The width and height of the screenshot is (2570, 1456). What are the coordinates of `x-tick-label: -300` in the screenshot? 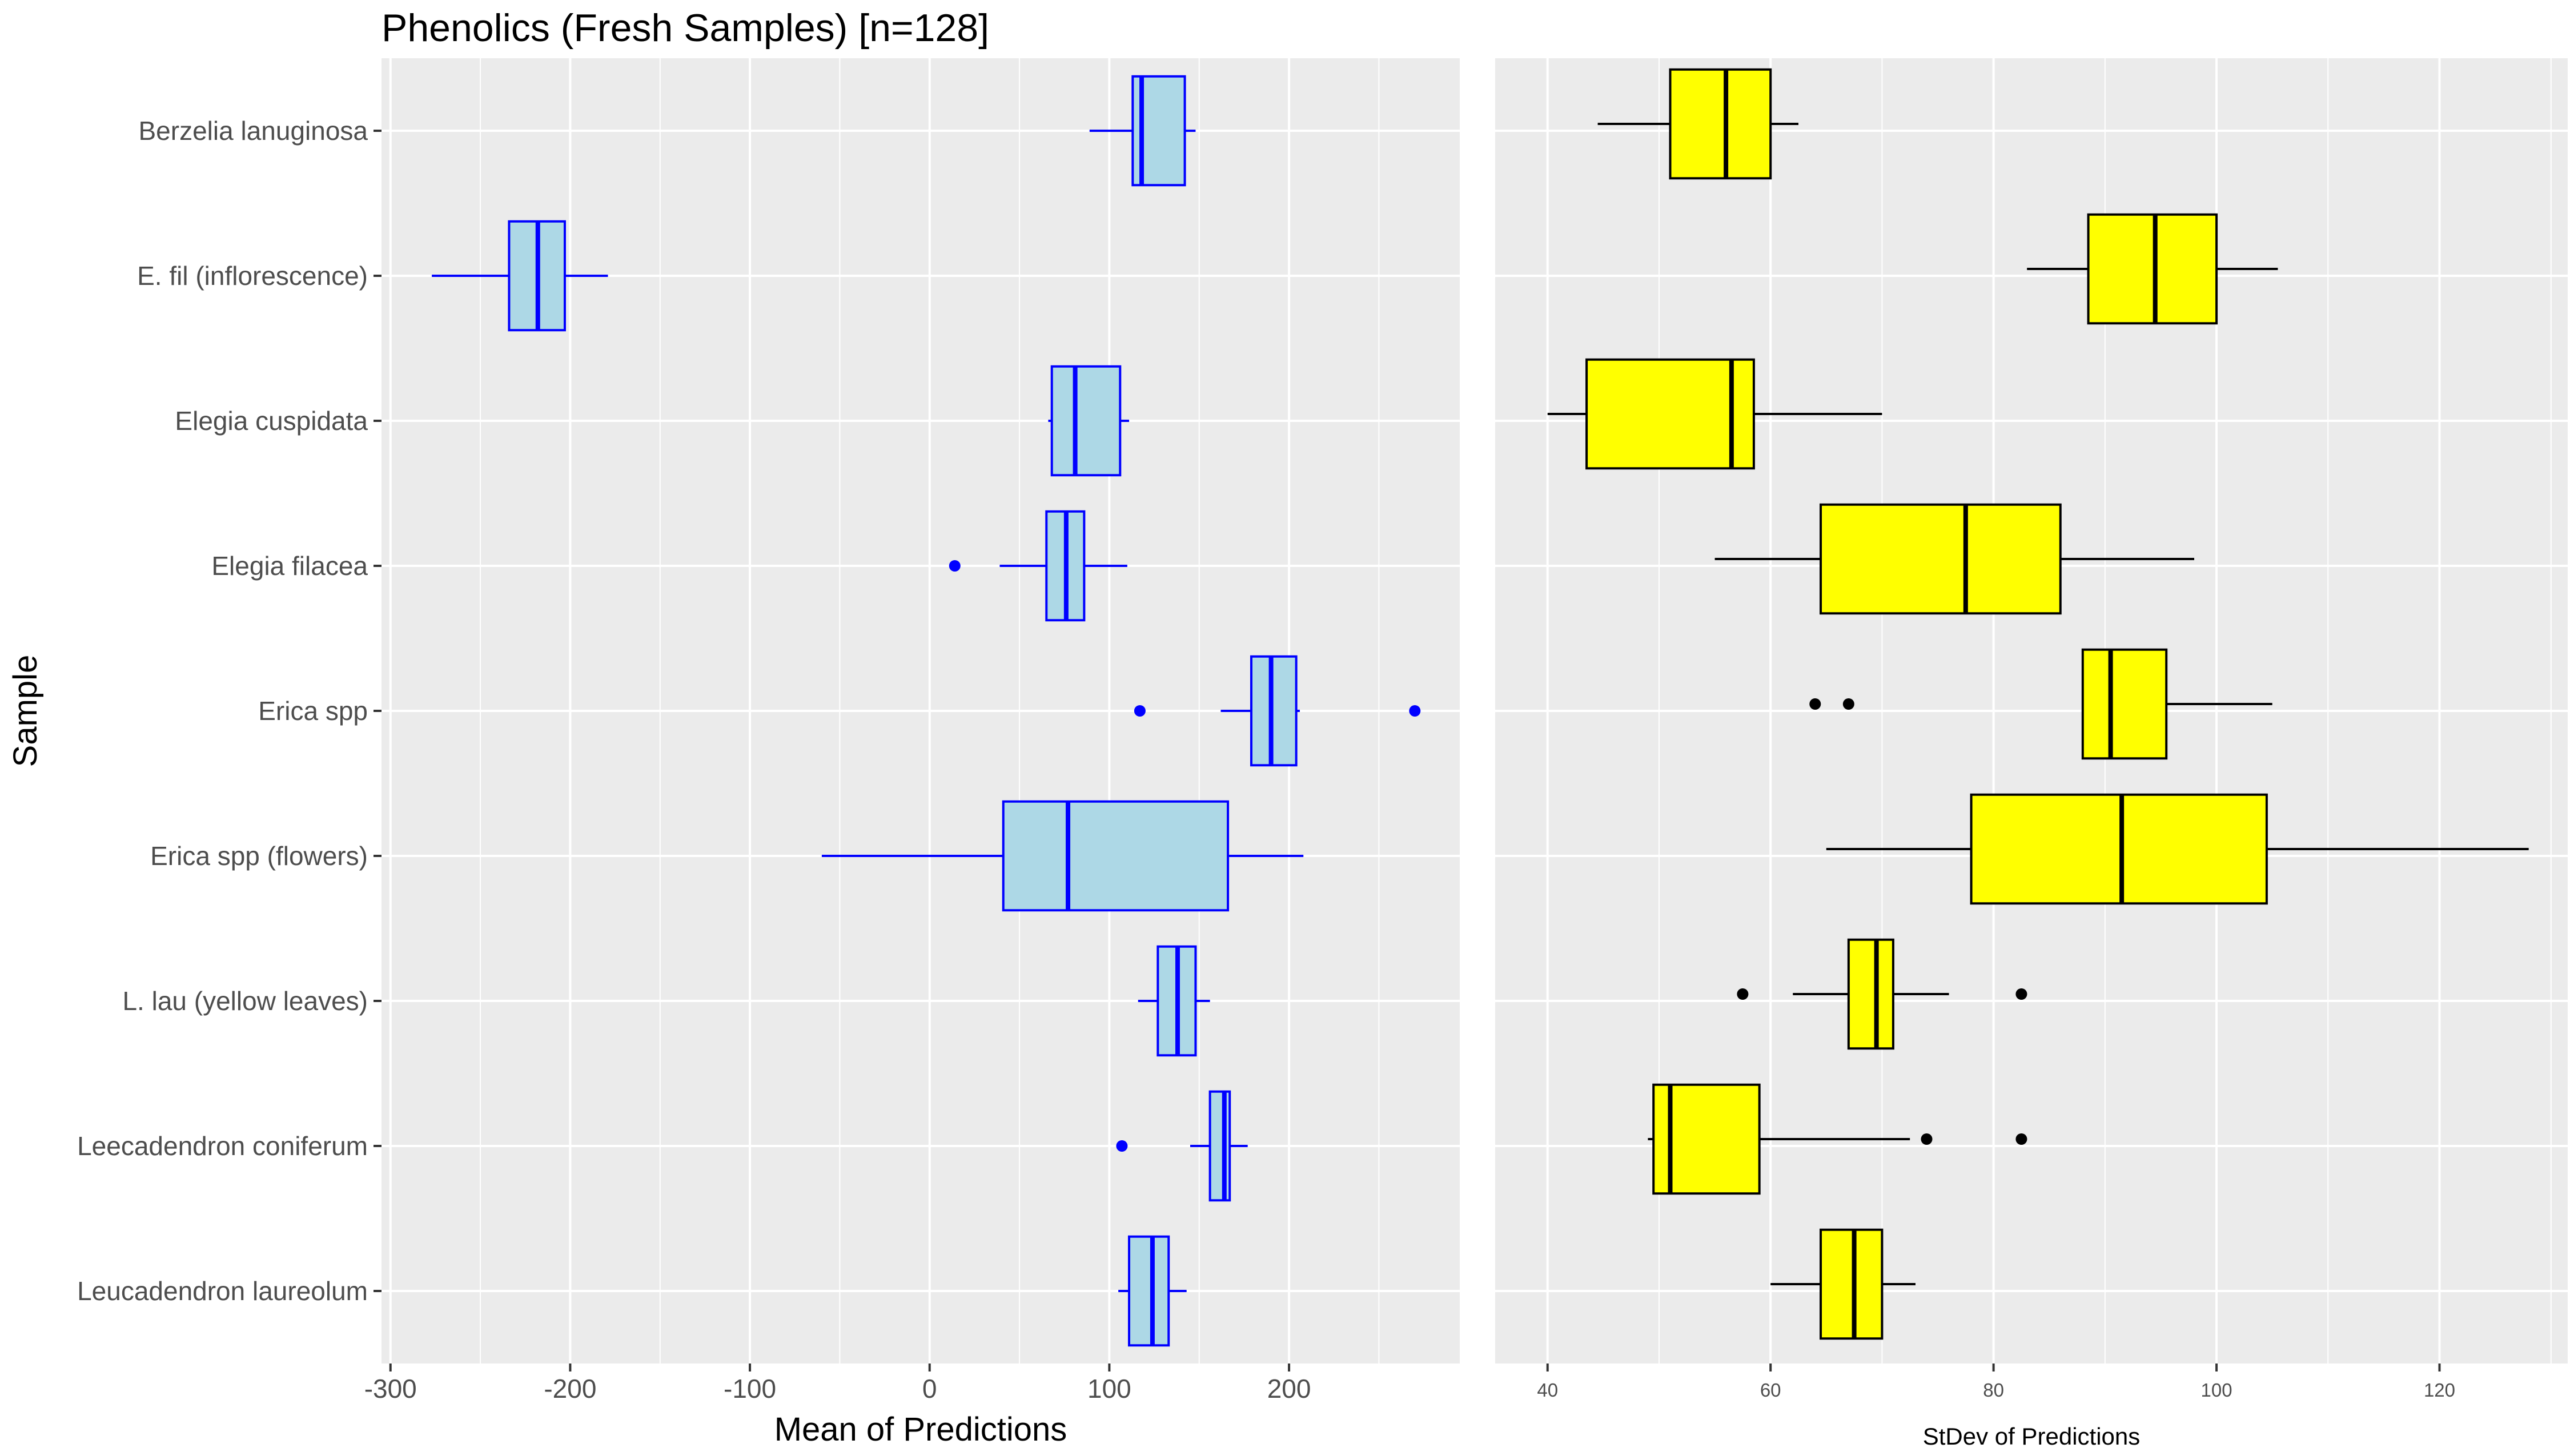 It's located at (390, 1388).